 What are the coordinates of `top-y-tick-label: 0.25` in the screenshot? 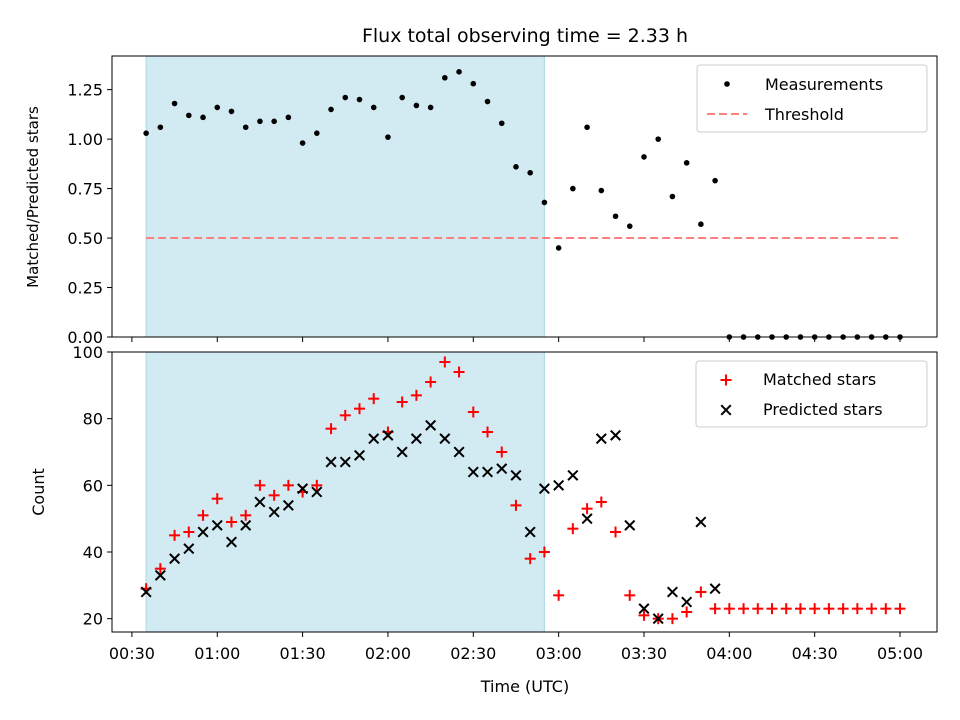 It's located at (85, 288).